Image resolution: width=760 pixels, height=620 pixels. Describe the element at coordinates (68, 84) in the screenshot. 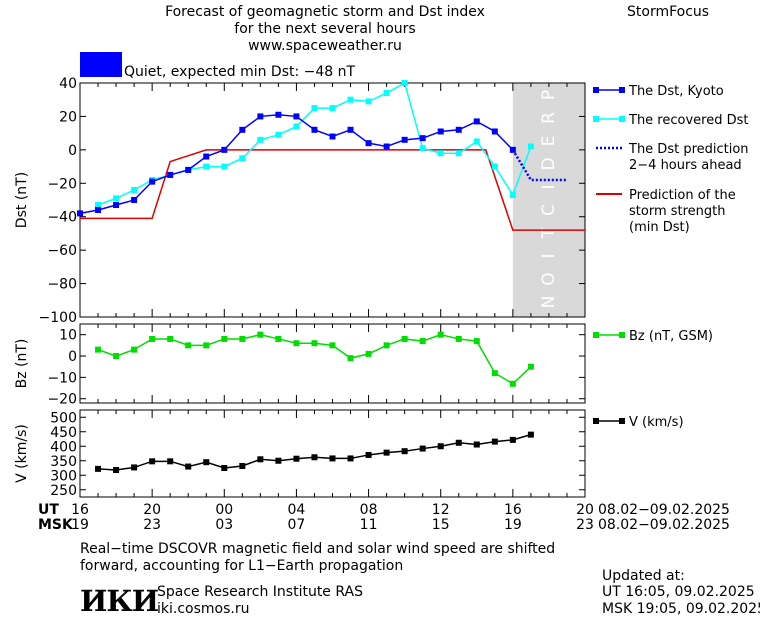

I see `dst-ytick-label: 40` at that location.